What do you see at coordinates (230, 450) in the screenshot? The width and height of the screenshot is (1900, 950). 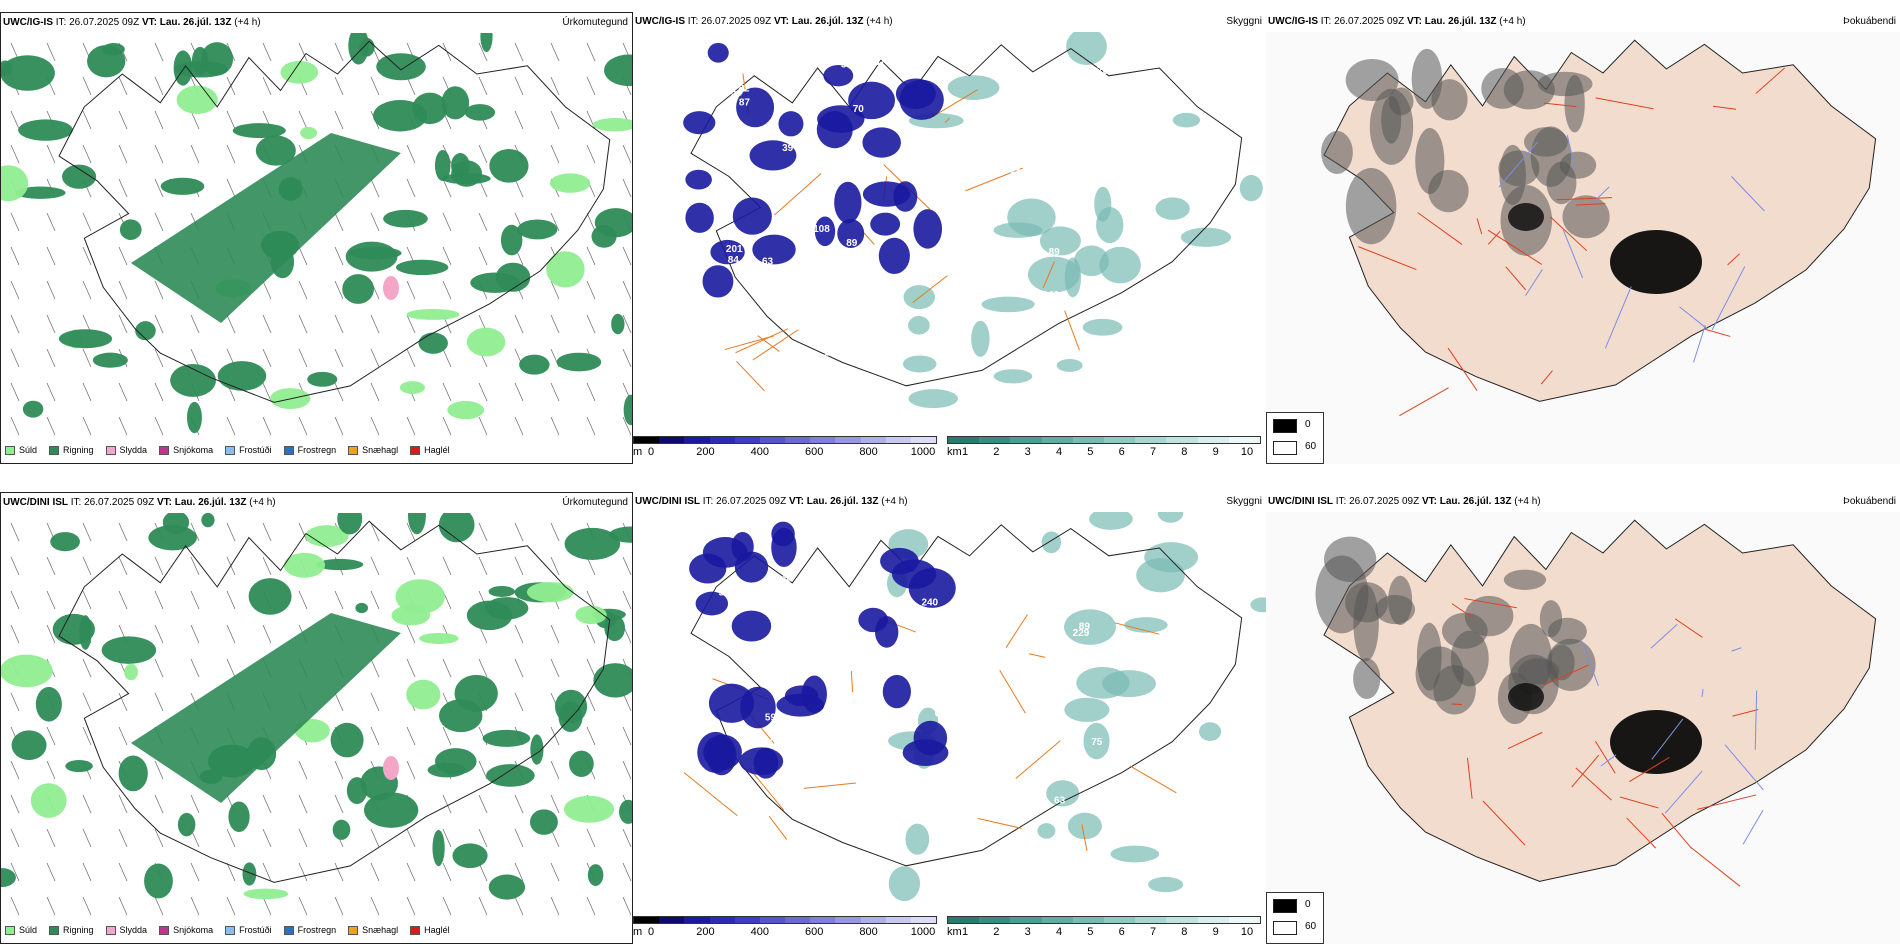 I see `legend-swatch` at bounding box center [230, 450].